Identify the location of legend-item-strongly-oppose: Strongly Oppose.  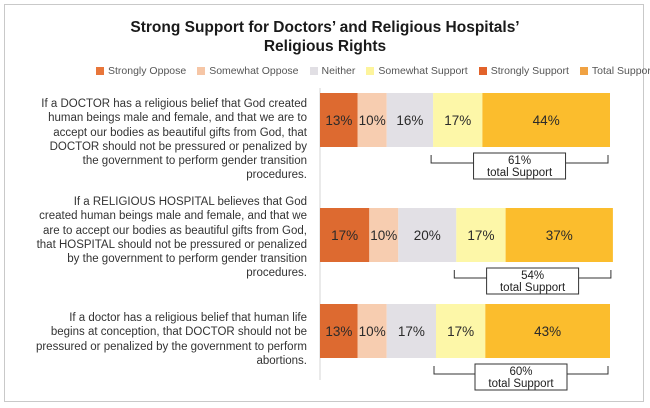
(141, 71).